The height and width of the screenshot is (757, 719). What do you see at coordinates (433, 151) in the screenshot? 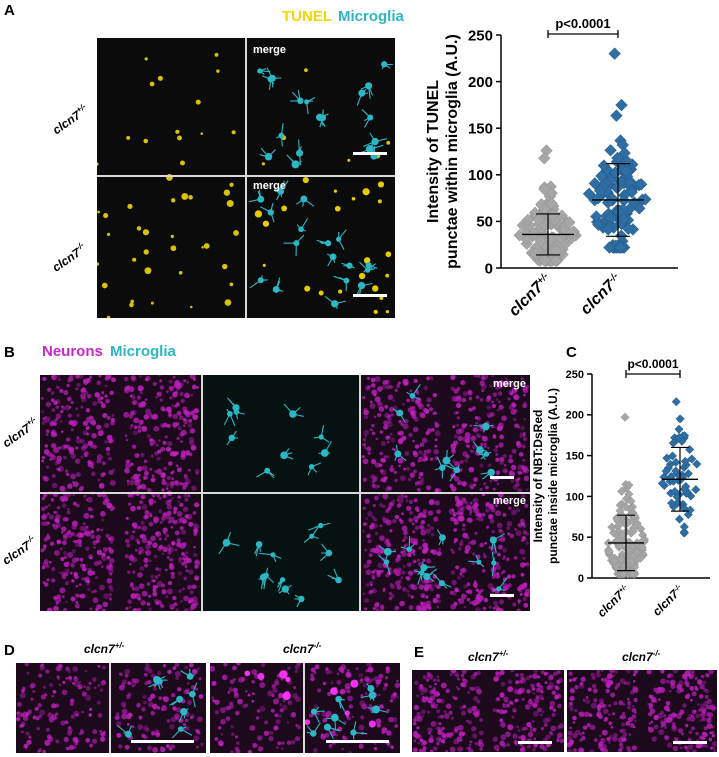
I see `y-axis-label-line: Intensity of TUNEL` at bounding box center [433, 151].